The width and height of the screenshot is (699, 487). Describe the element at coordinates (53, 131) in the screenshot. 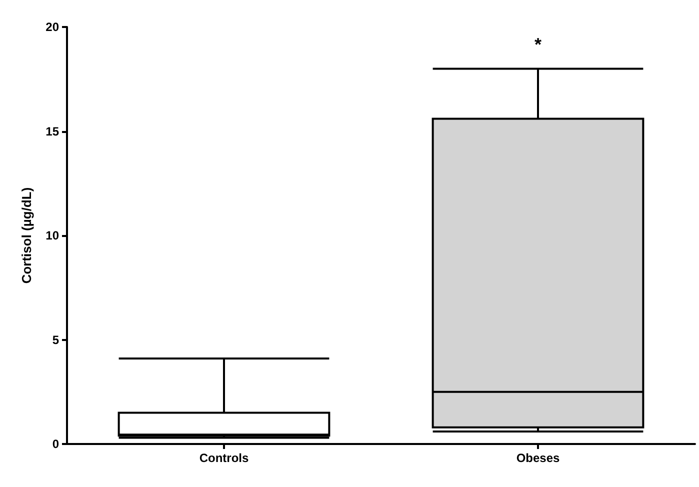

I see `y-tick-label: 15` at that location.